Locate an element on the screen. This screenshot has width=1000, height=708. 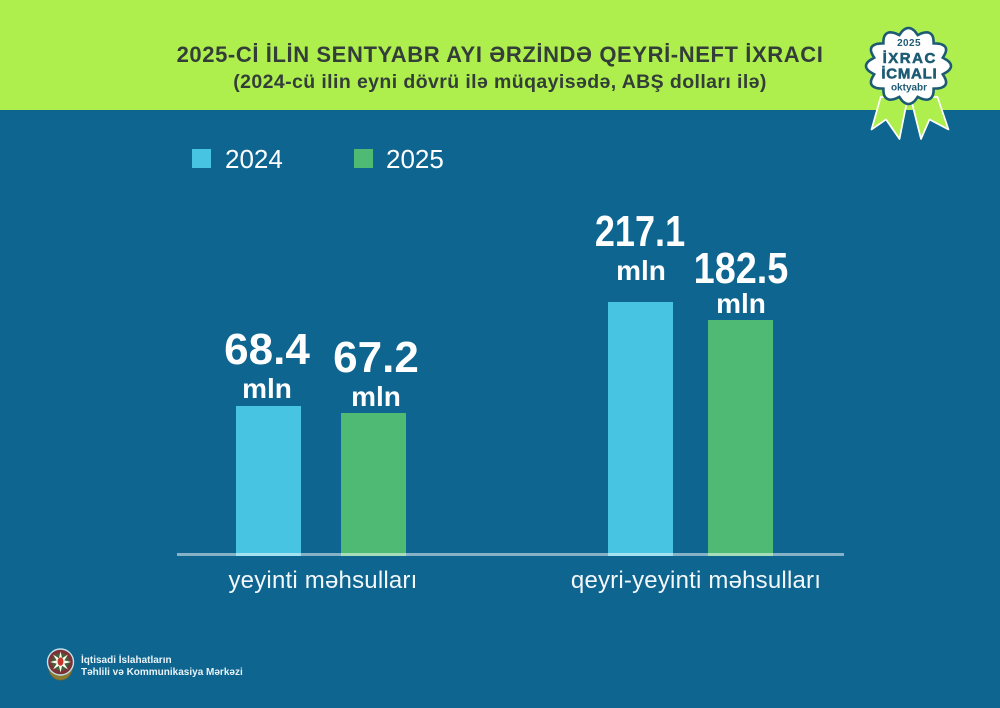
svg-text: İXRAC is located at coordinates (910, 58).